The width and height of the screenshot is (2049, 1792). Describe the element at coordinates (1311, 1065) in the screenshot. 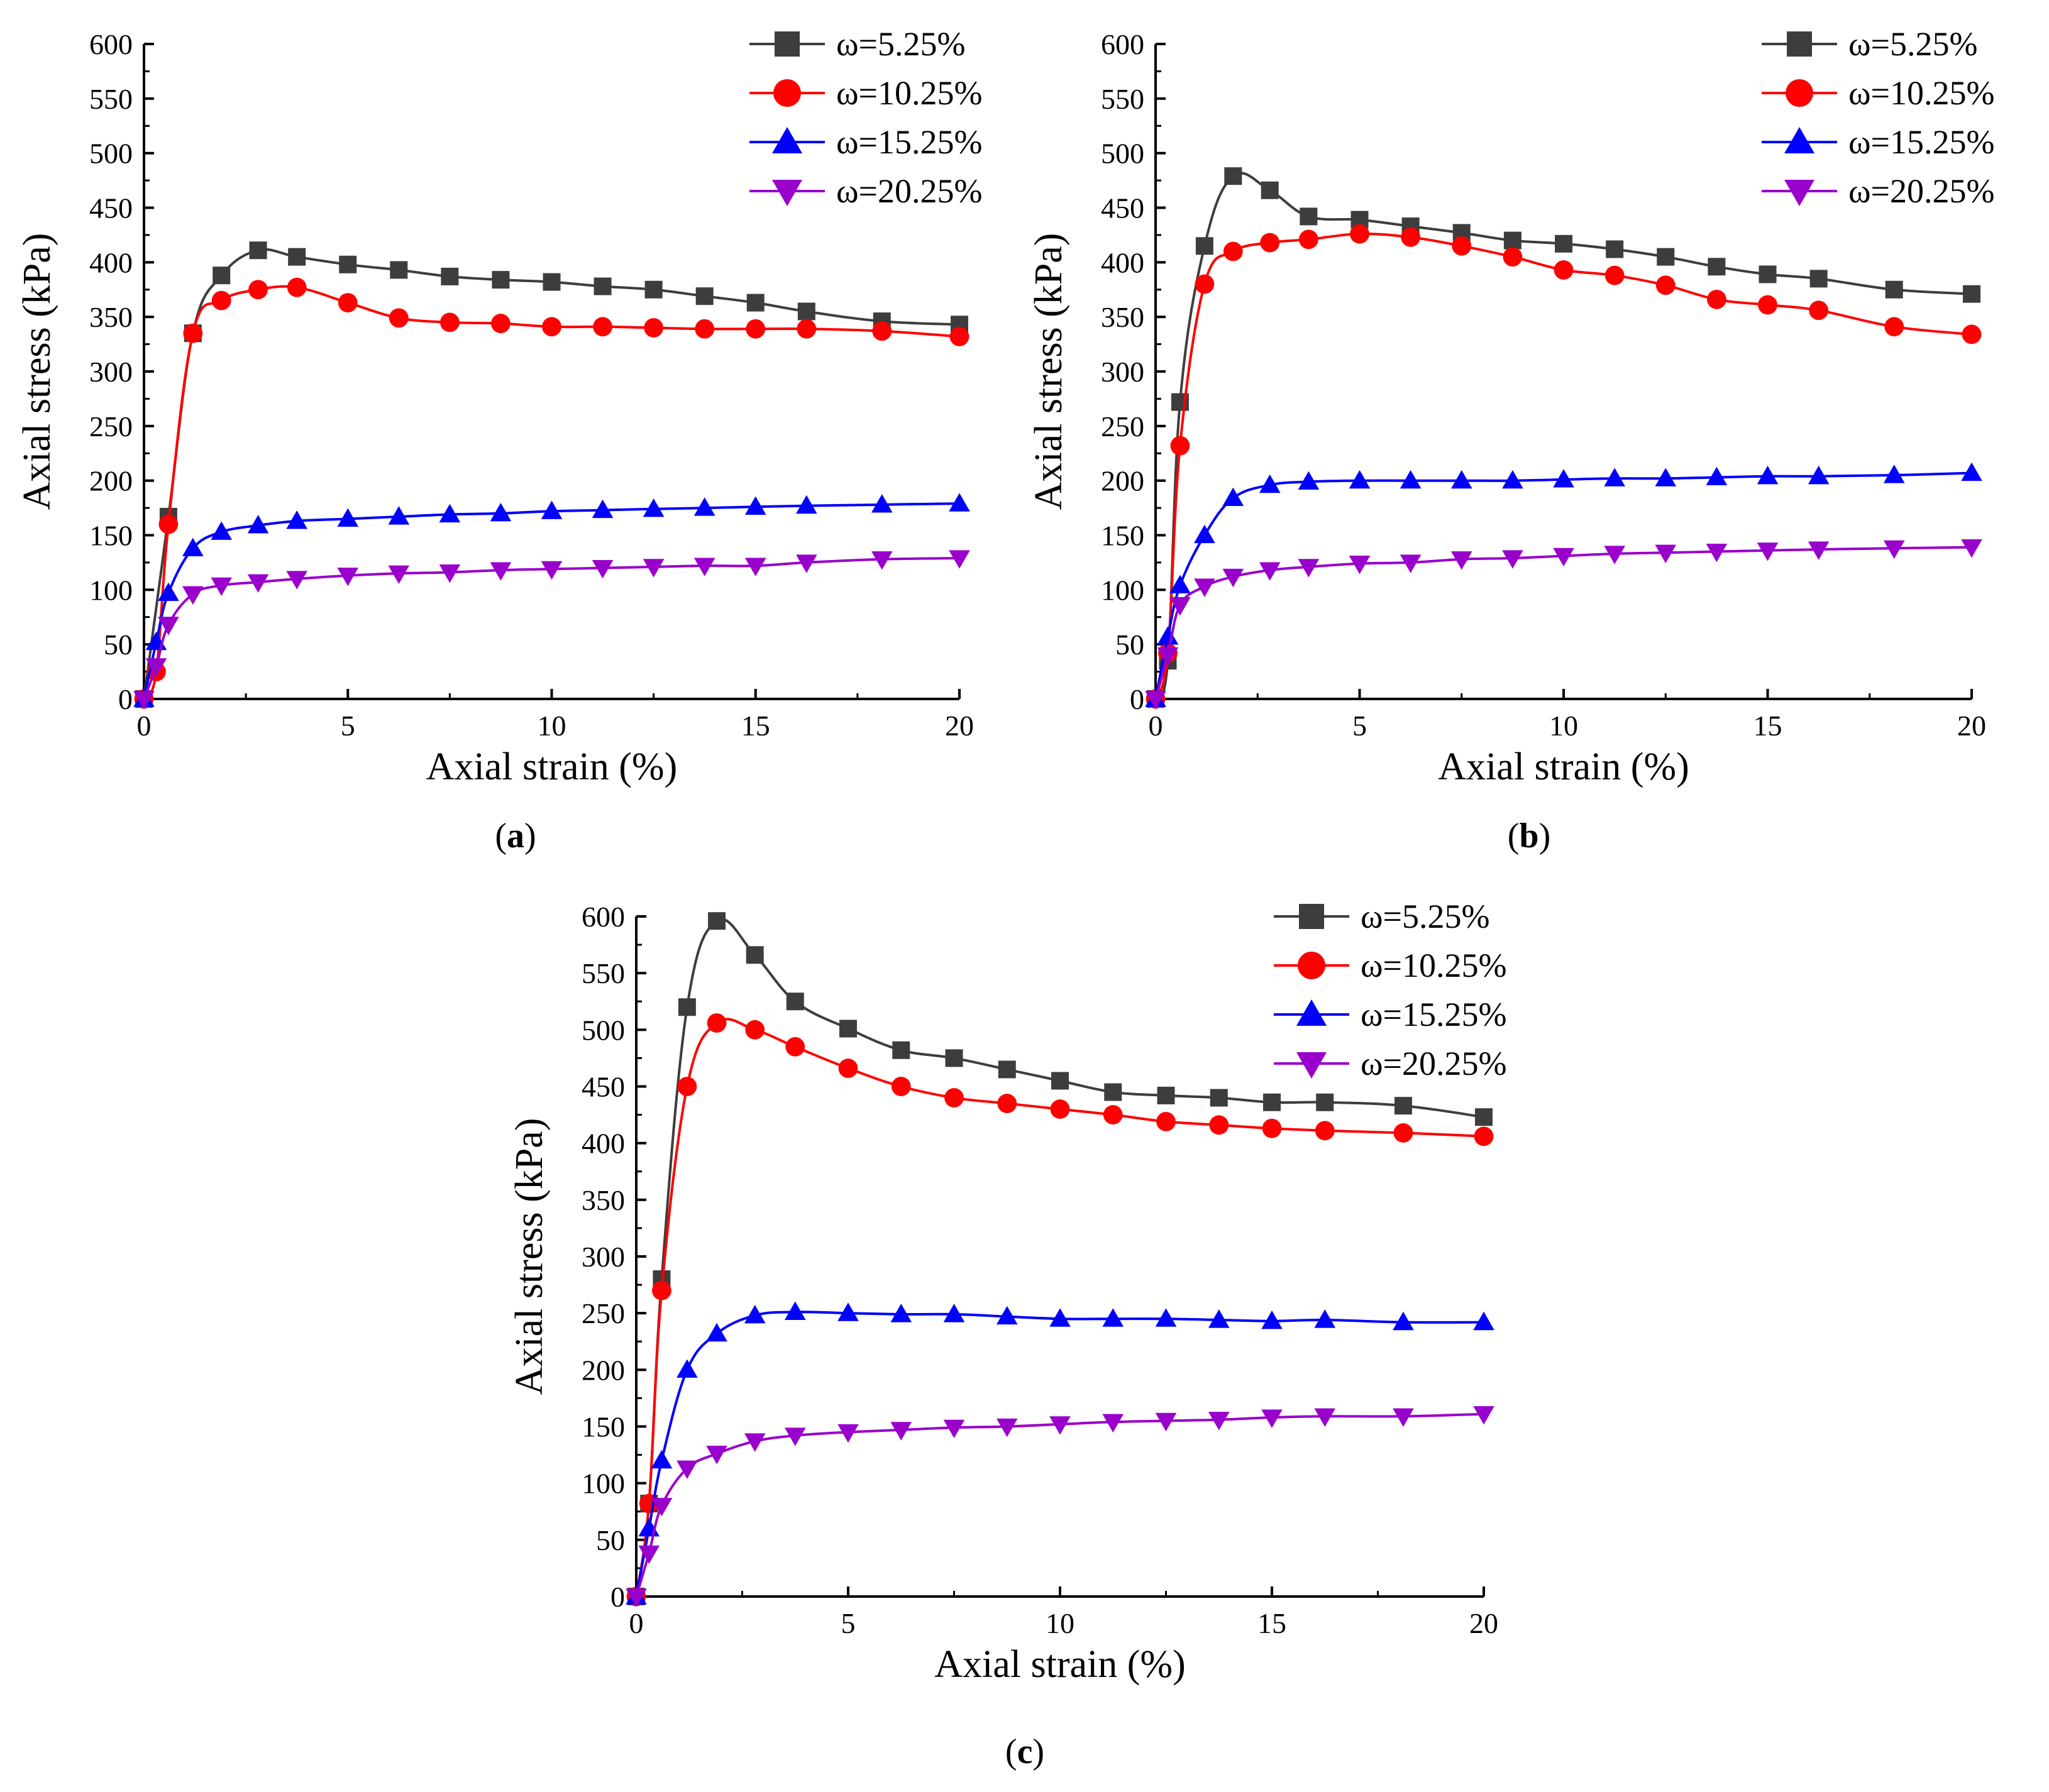

I see `legend-triangle-down-marker` at that location.